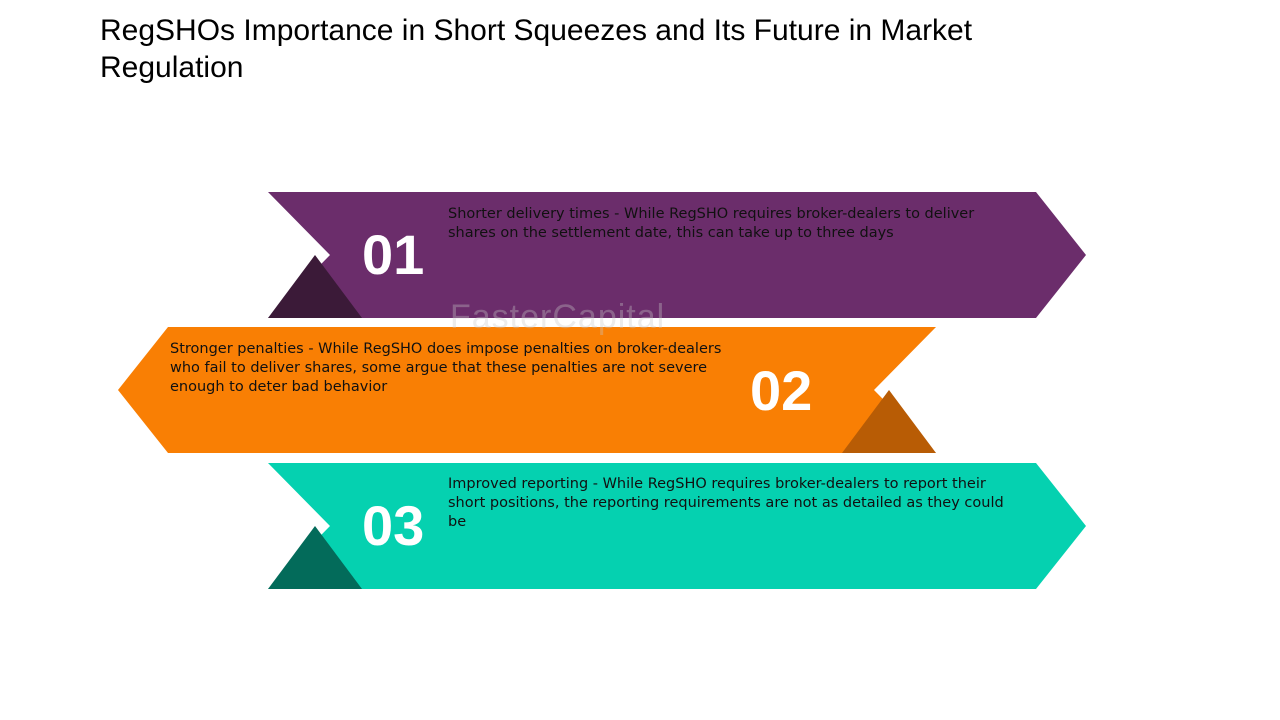 This screenshot has width=1280, height=720. I want to click on step-2-ribbon, so click(527, 390).